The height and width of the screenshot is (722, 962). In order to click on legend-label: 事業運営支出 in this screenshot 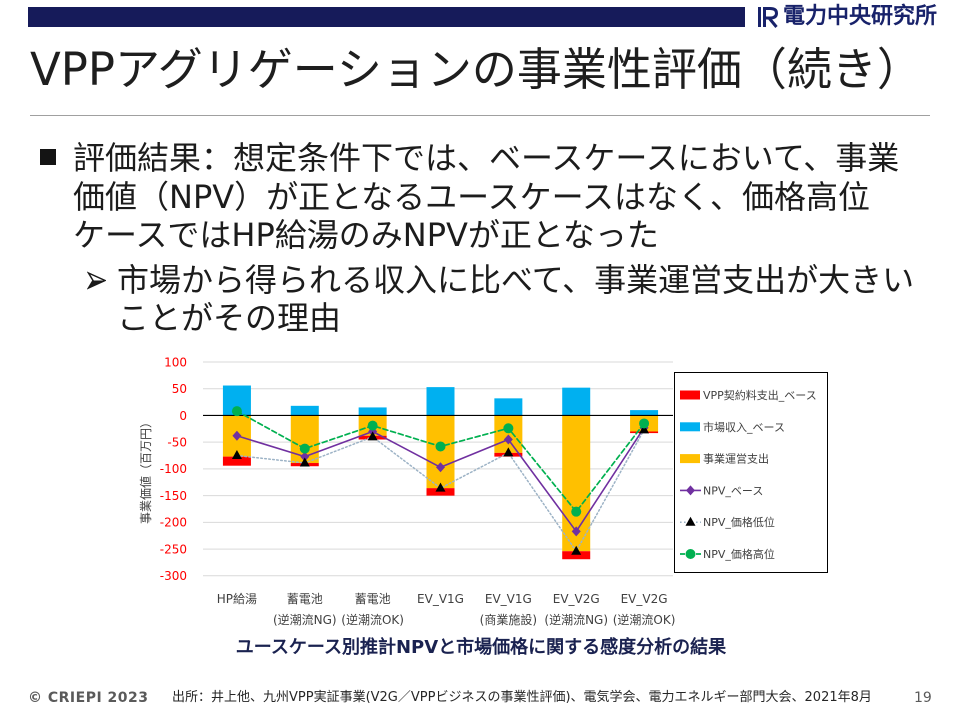, I will do `click(736, 459)`.